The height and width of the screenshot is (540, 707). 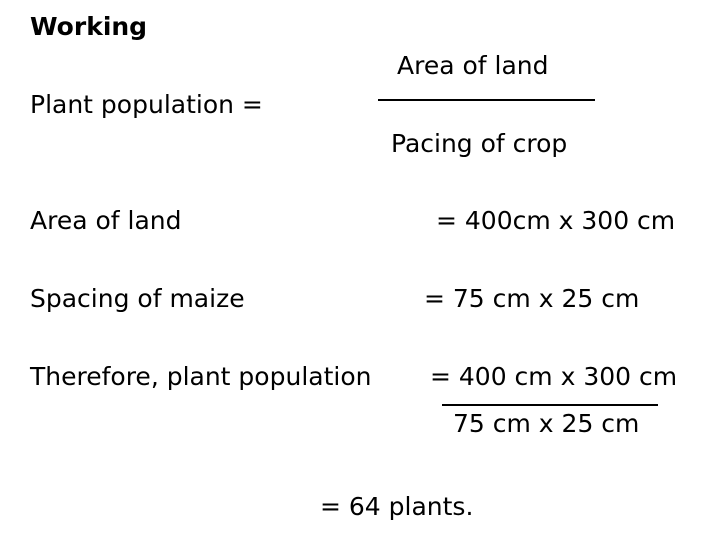 I want to click on calculation-label: Therefore, plant population, so click(x=201, y=376).